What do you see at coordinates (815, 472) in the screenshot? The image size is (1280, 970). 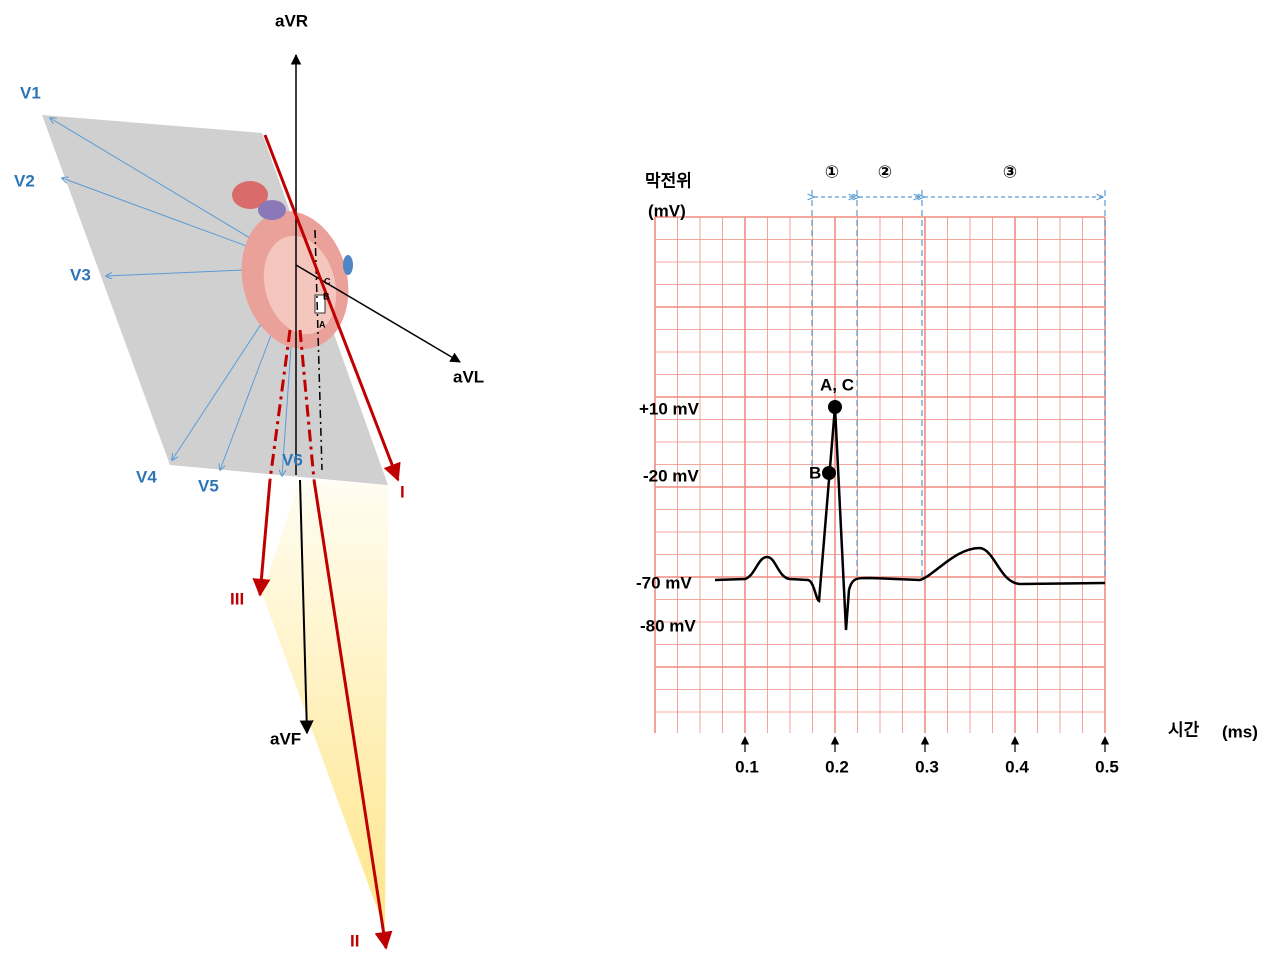 I see `point-label: B` at bounding box center [815, 472].